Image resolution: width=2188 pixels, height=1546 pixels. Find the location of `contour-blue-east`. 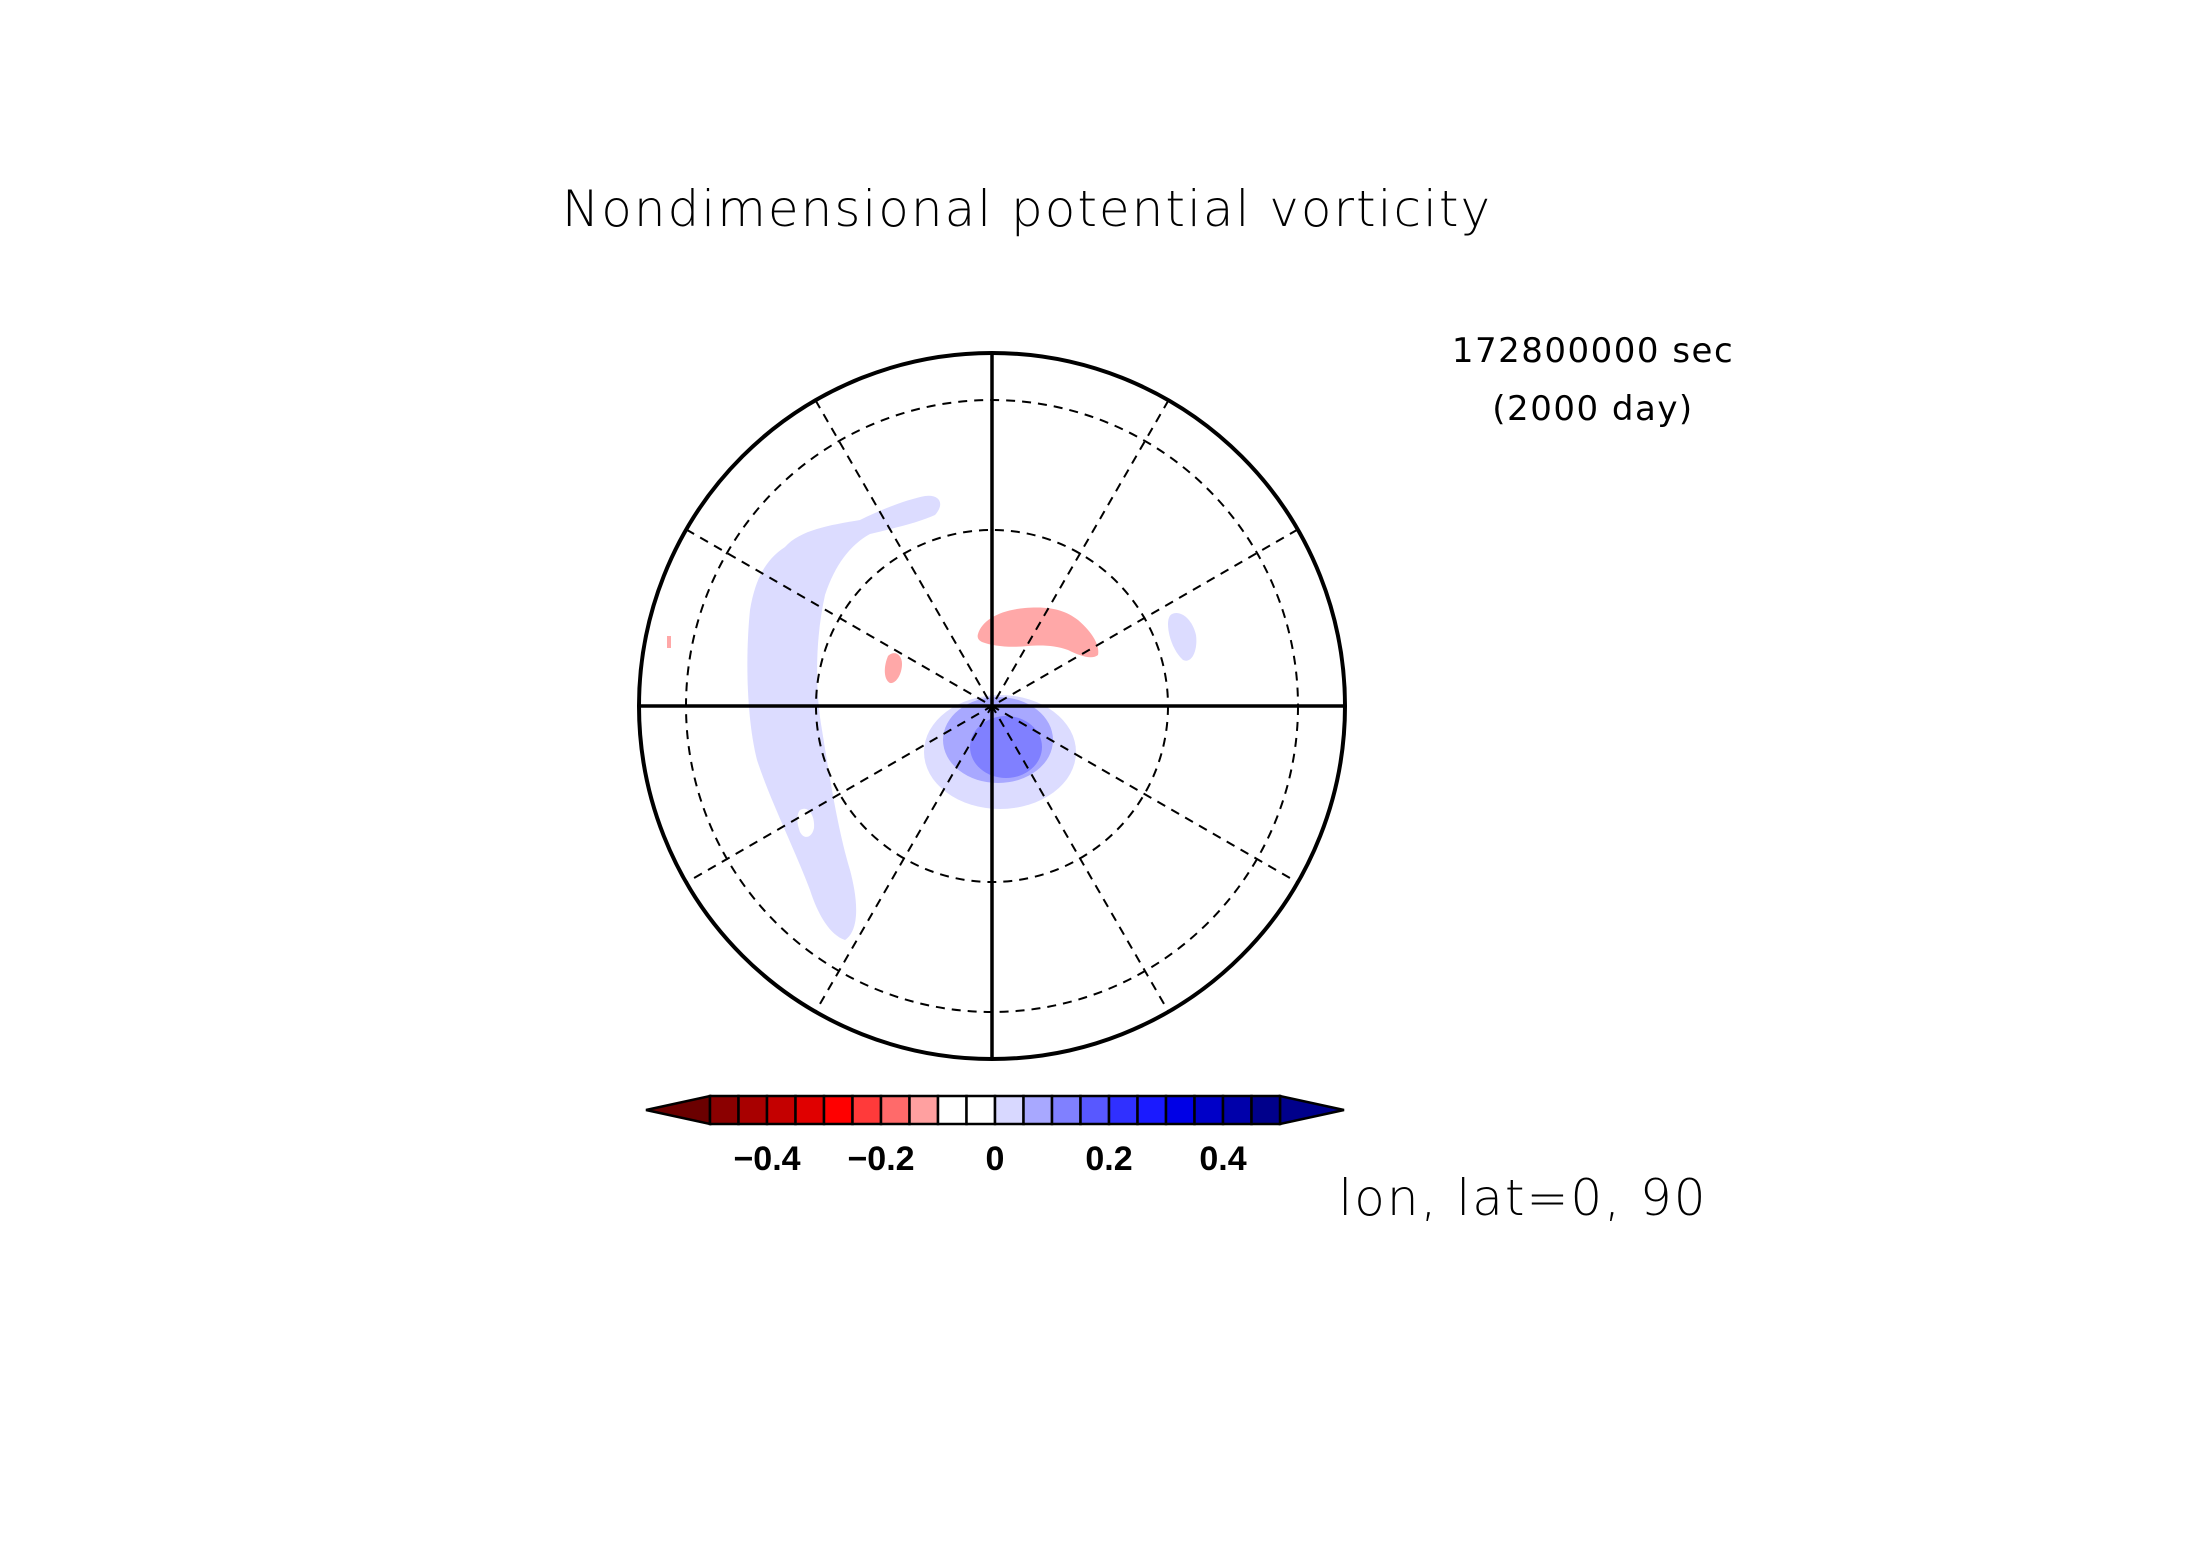

contour-blue-east is located at coordinates (1182, 636).